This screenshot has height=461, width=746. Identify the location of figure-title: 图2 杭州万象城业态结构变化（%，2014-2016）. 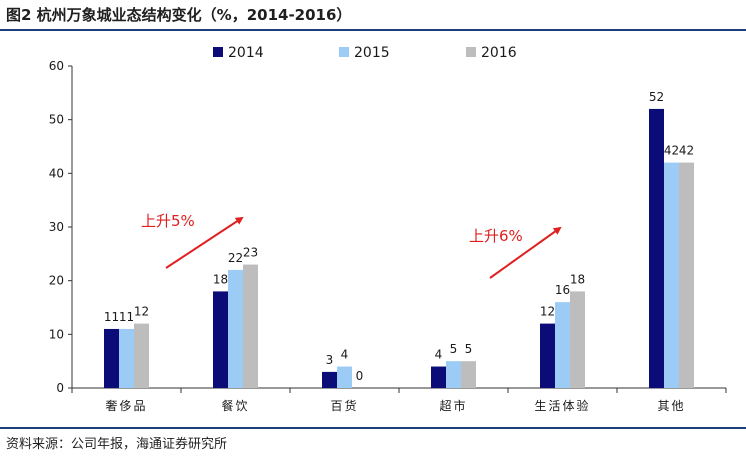
(179, 15).